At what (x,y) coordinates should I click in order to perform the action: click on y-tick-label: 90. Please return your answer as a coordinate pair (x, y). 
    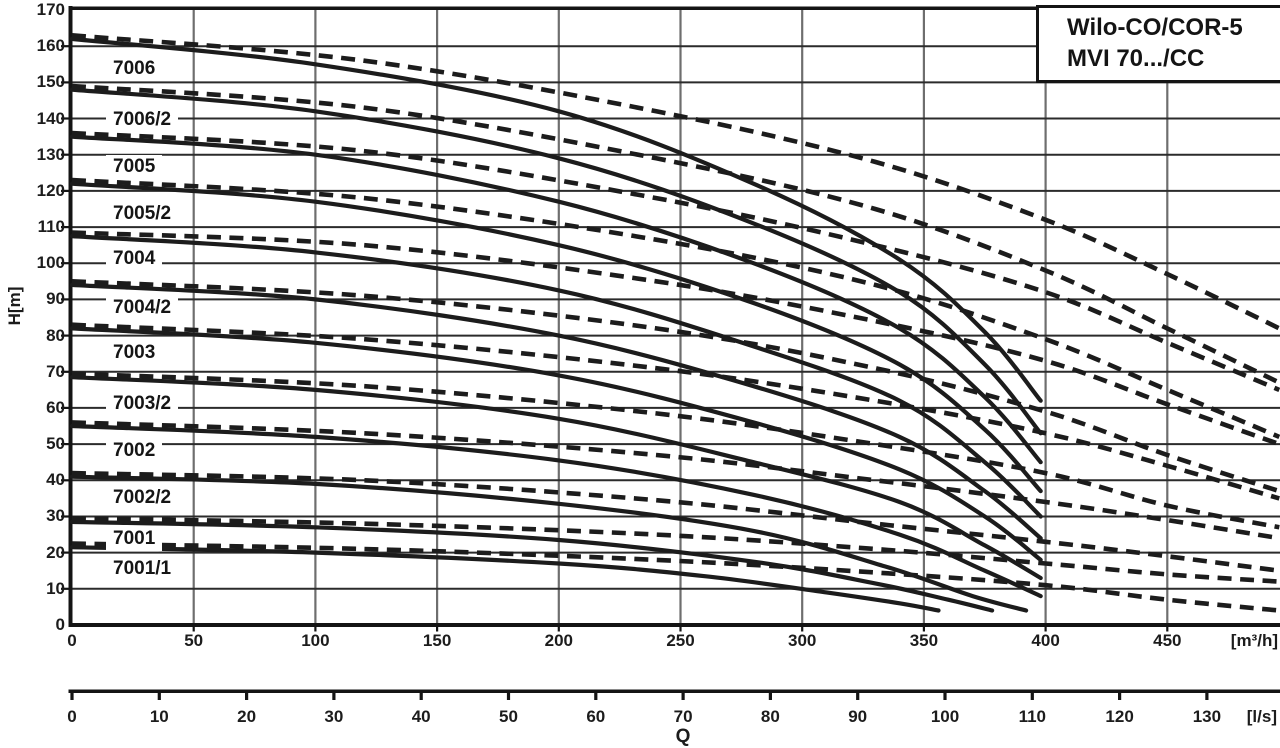
    Looking at the image, I should click on (43, 299).